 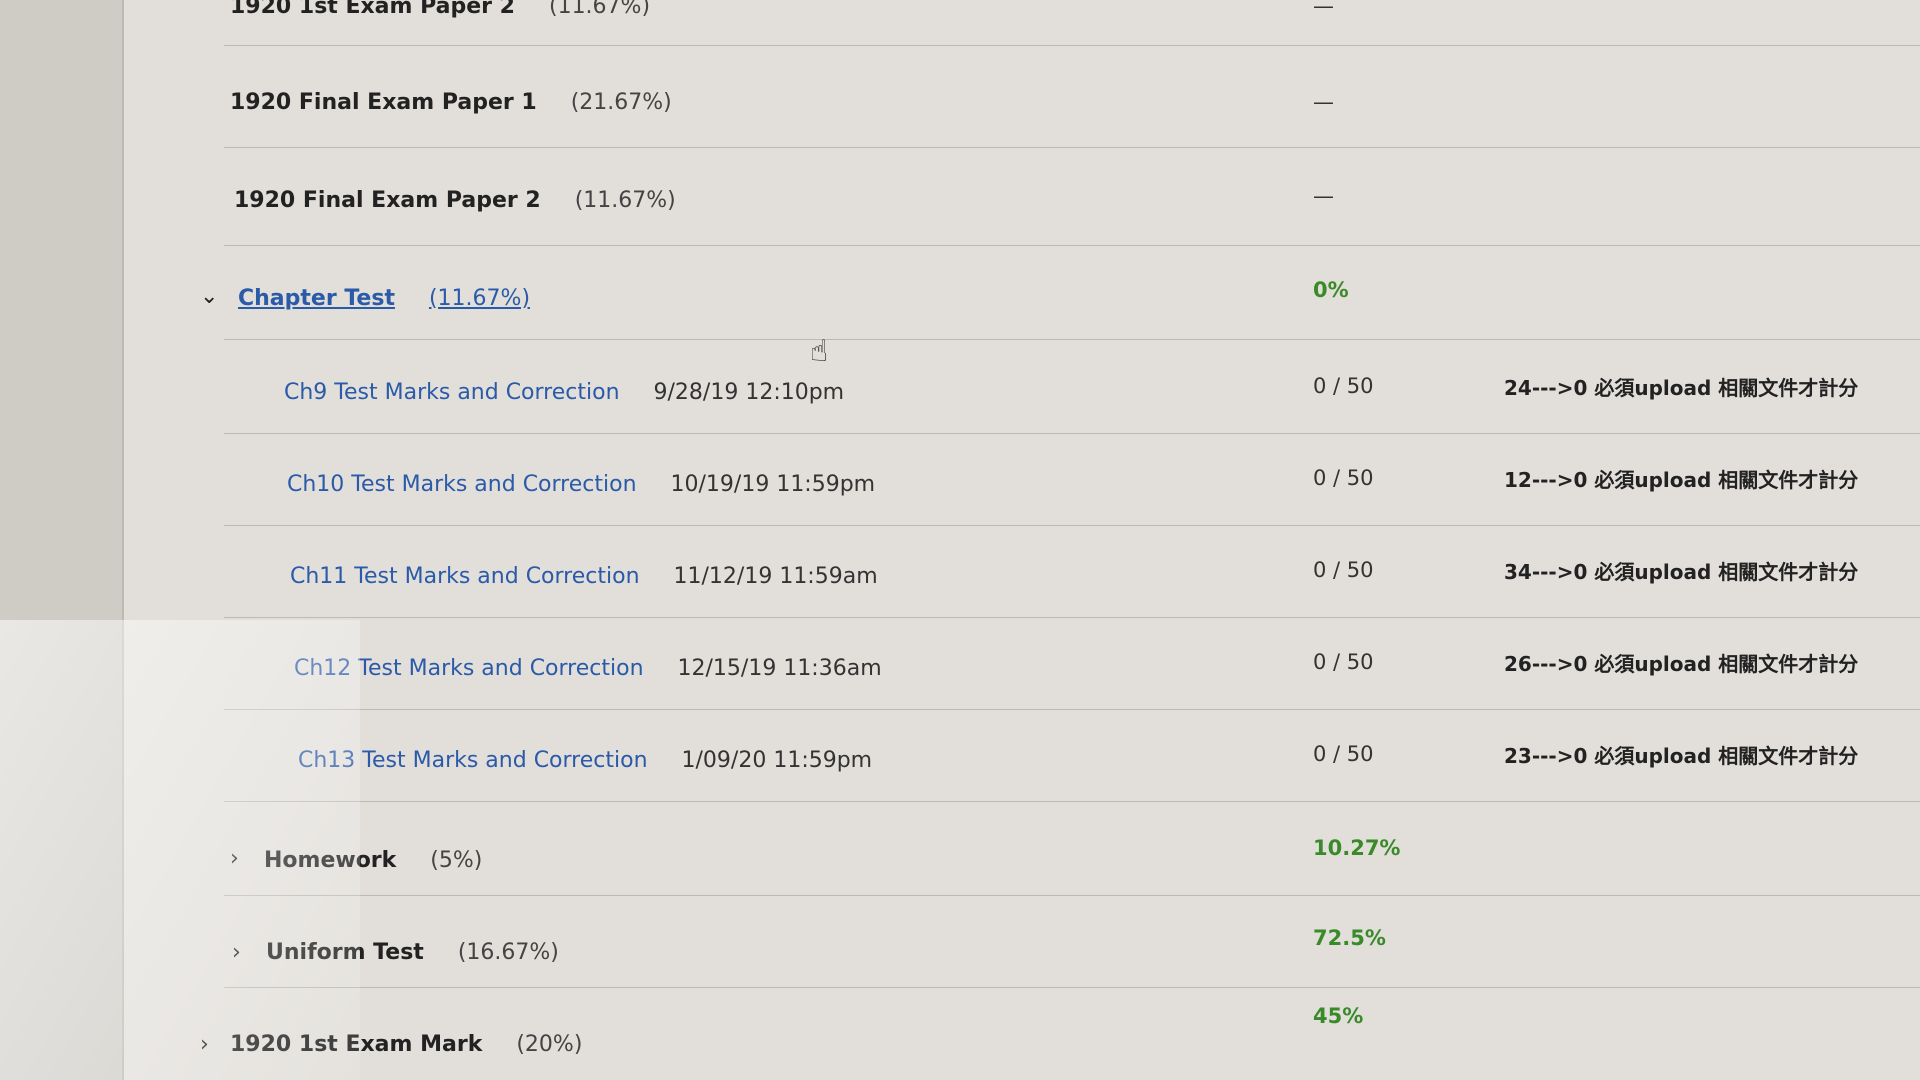 I want to click on due-date: 9/28/19 12:10pm, so click(x=749, y=392).